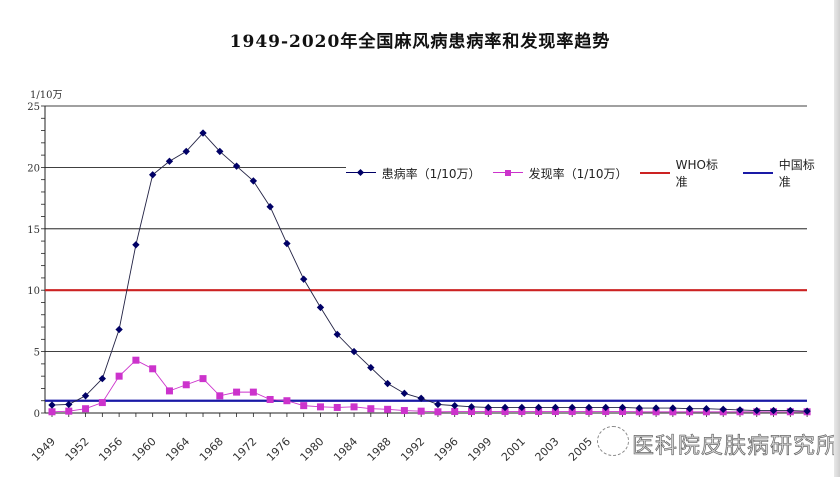 Image resolution: width=840 pixels, height=477 pixels. I want to click on legend: 患病率（1/10万） 发现率（1/10万） WHO标准 中国标准, so click(593, 173).